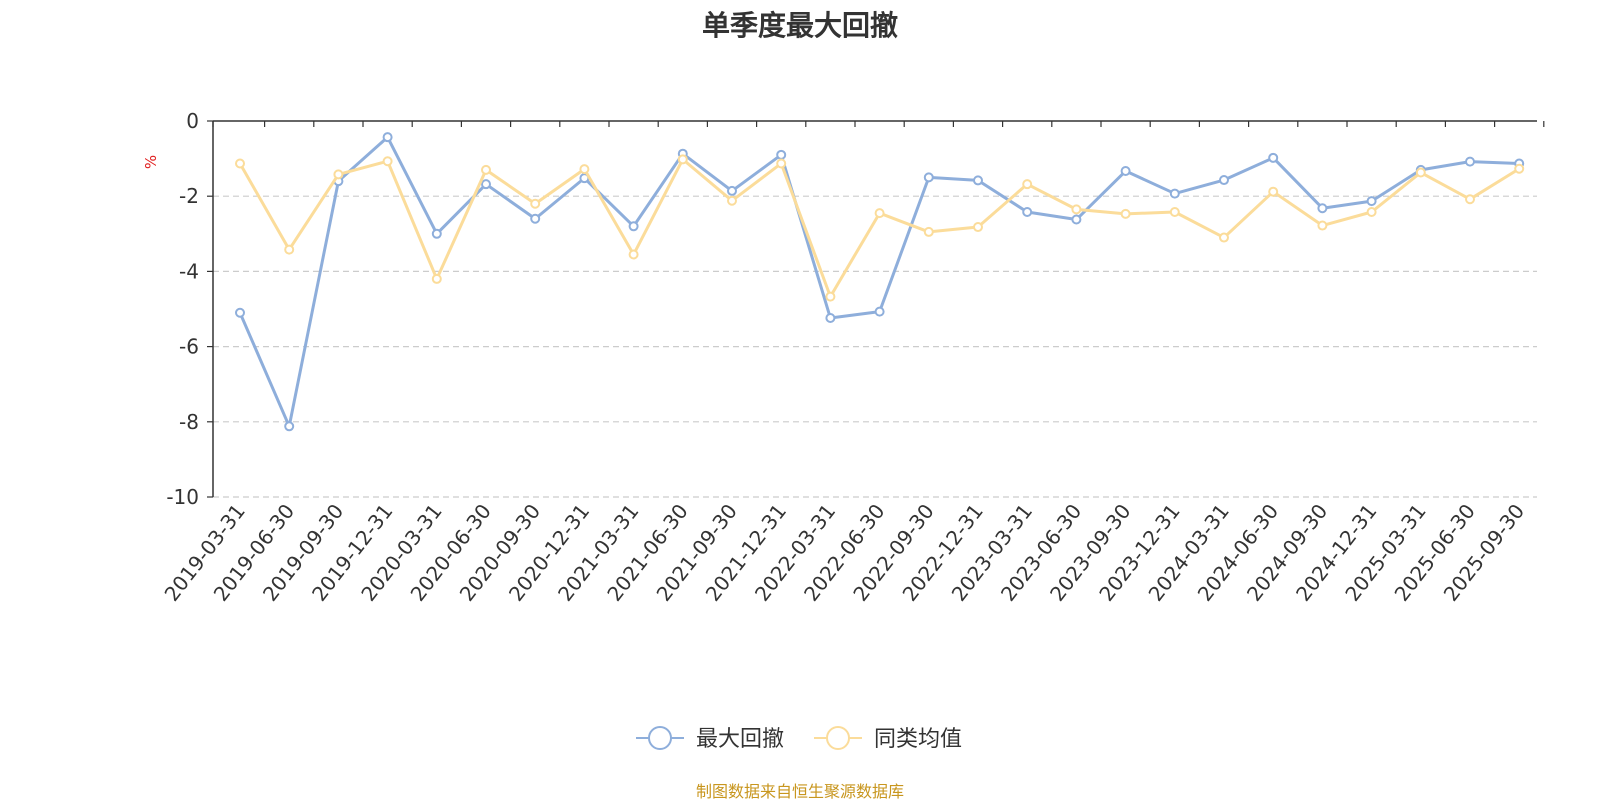  What do you see at coordinates (189, 422) in the screenshot?
I see `y-tick-label: -8` at bounding box center [189, 422].